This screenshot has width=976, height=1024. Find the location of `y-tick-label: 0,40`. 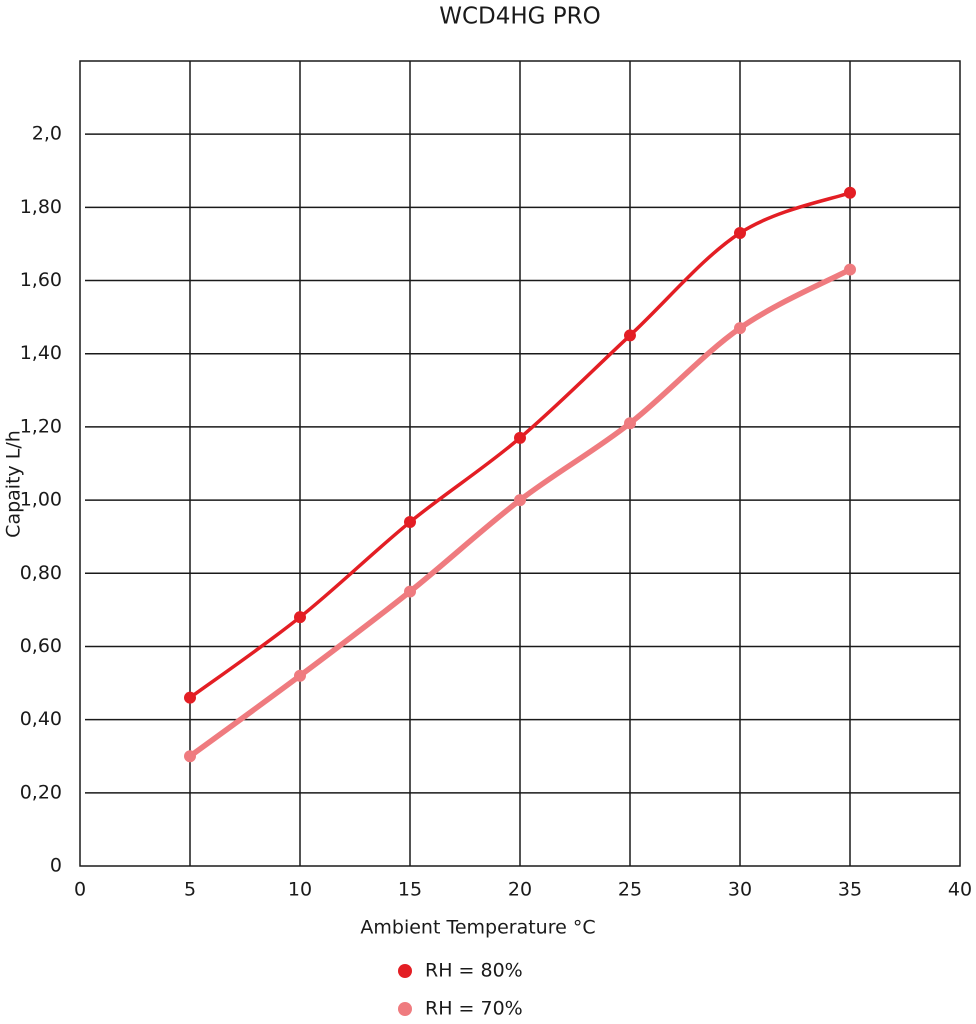

y-tick-label: 0,40 is located at coordinates (41, 719).